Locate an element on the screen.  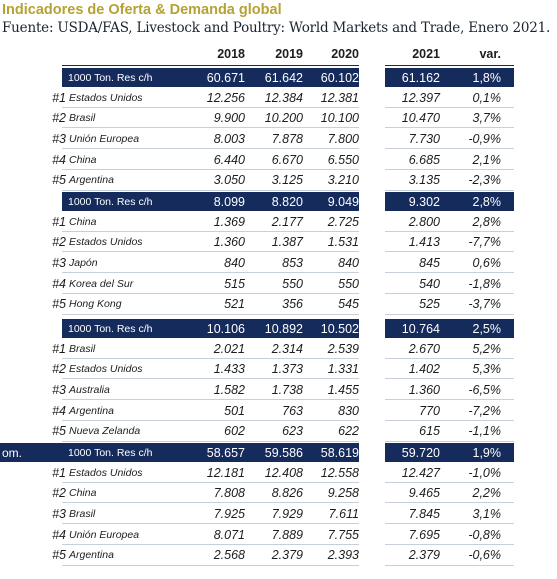
value-cell: 12.384 is located at coordinates (283, 97).